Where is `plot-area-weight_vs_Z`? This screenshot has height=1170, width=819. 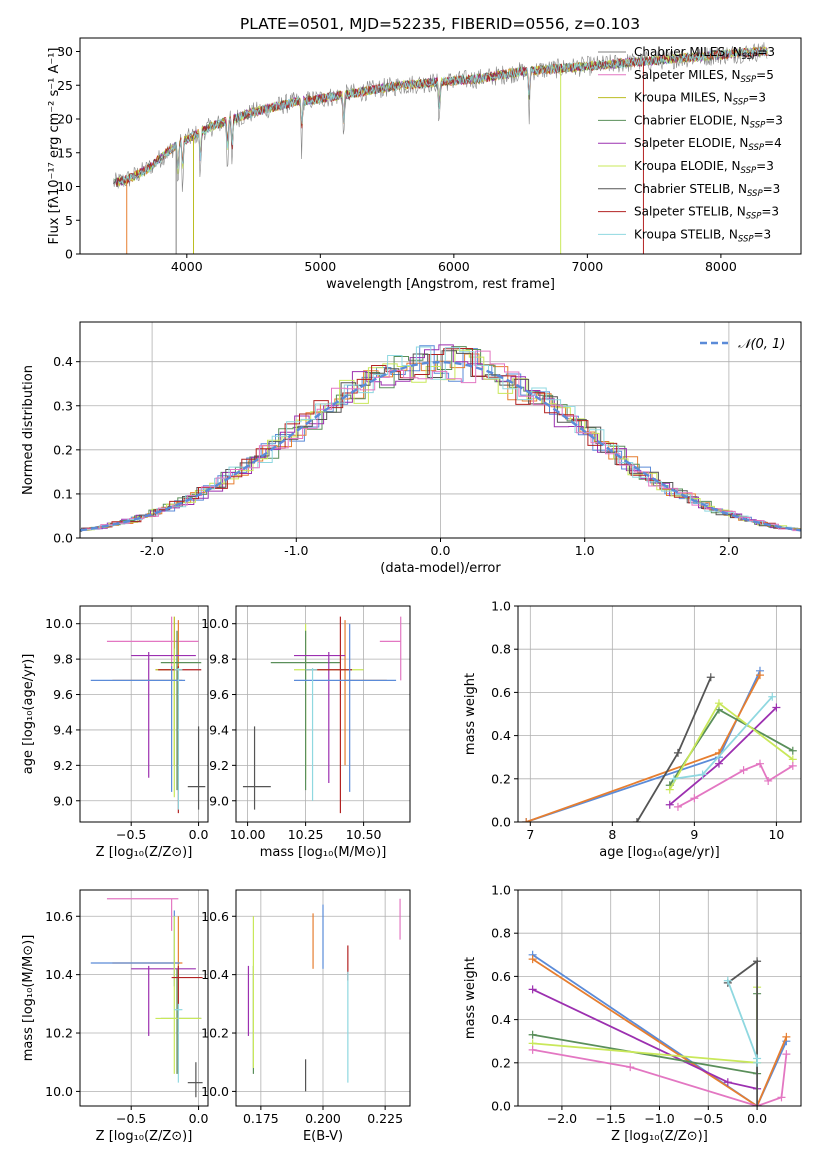 plot-area-weight_vs_Z is located at coordinates (659, 1028).